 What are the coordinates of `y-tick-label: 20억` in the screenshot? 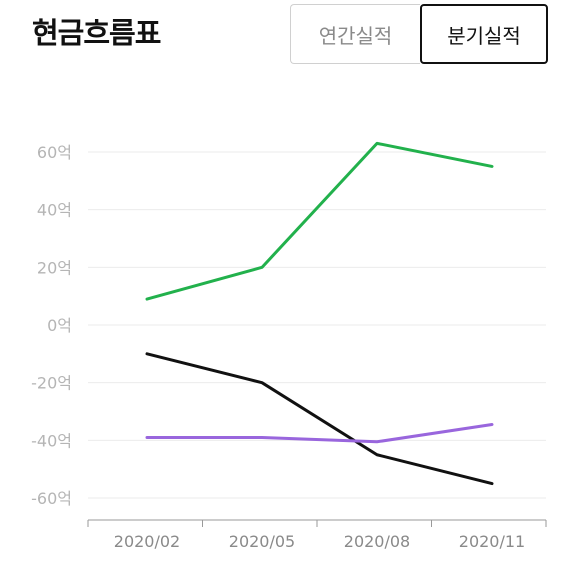 It's located at (54, 267).